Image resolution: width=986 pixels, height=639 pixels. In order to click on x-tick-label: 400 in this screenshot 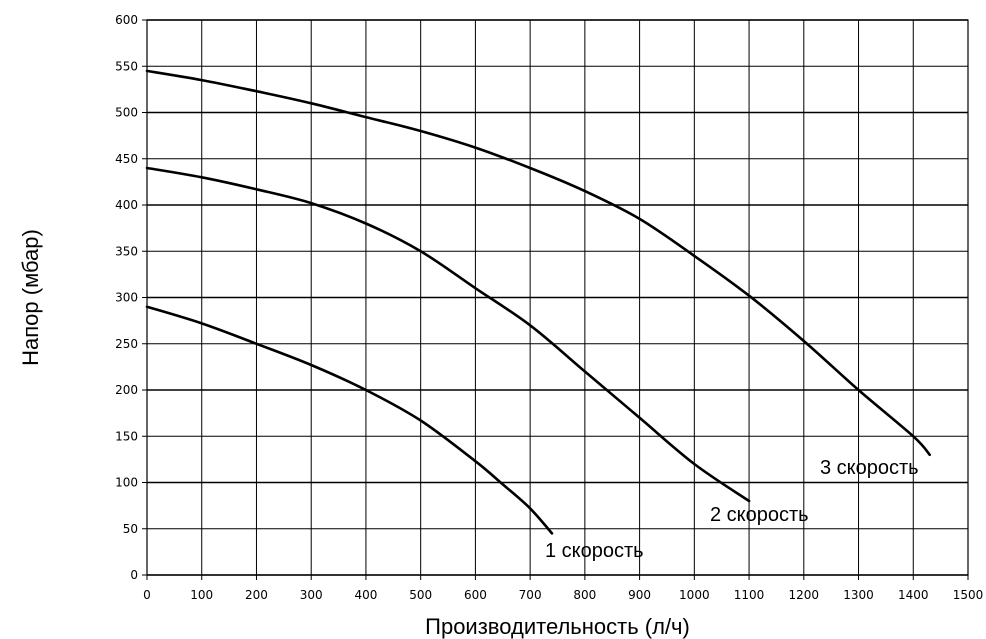, I will do `click(365, 595)`.